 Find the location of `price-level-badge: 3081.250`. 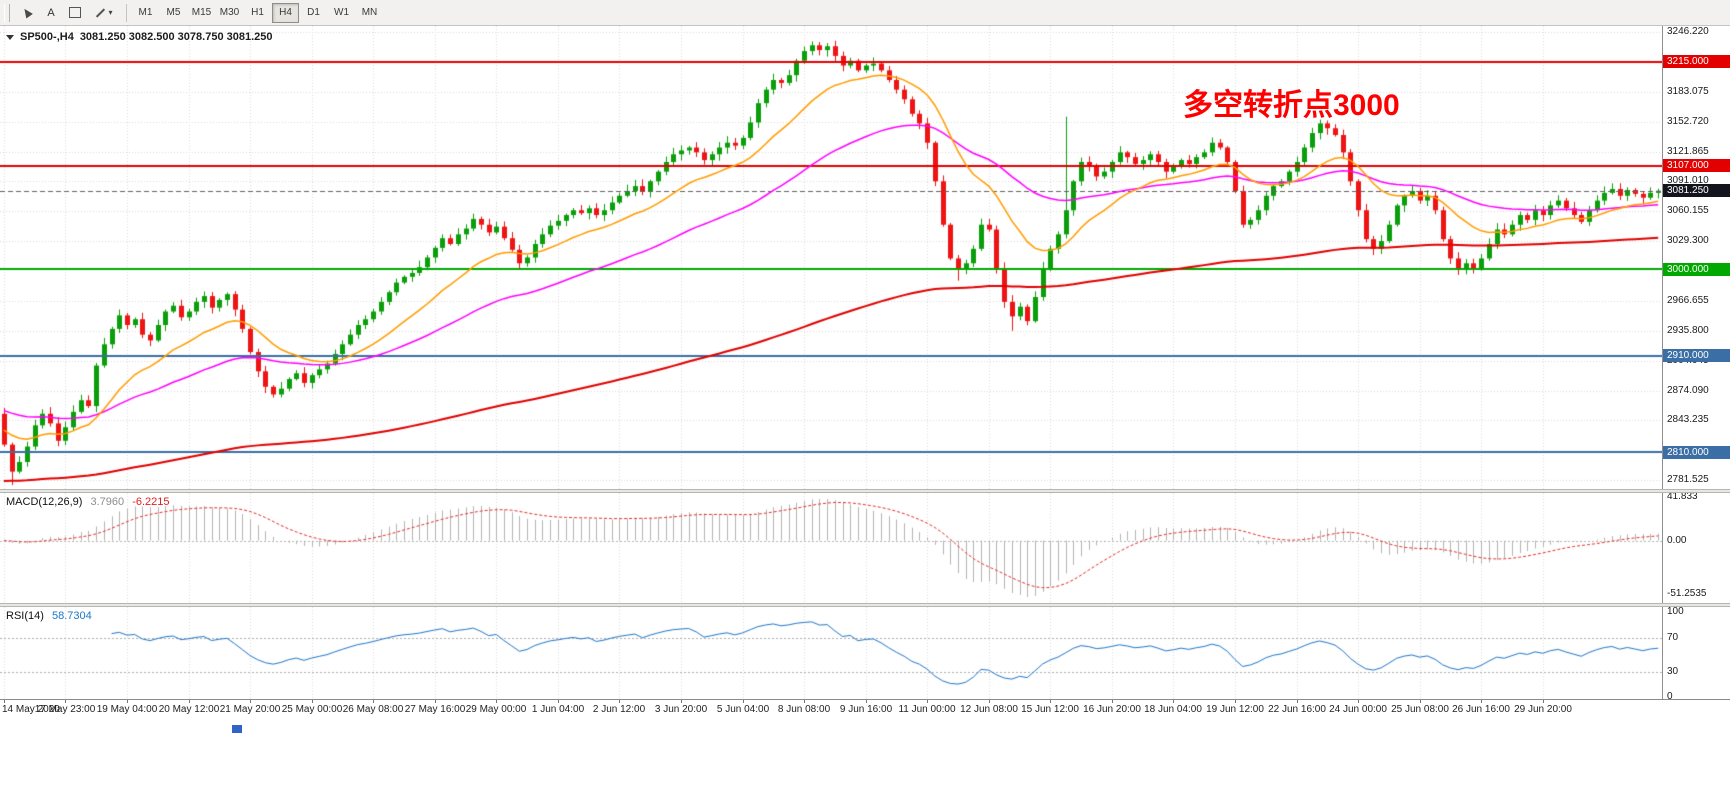

price-level-badge: 3081.250 is located at coordinates (1696, 191).